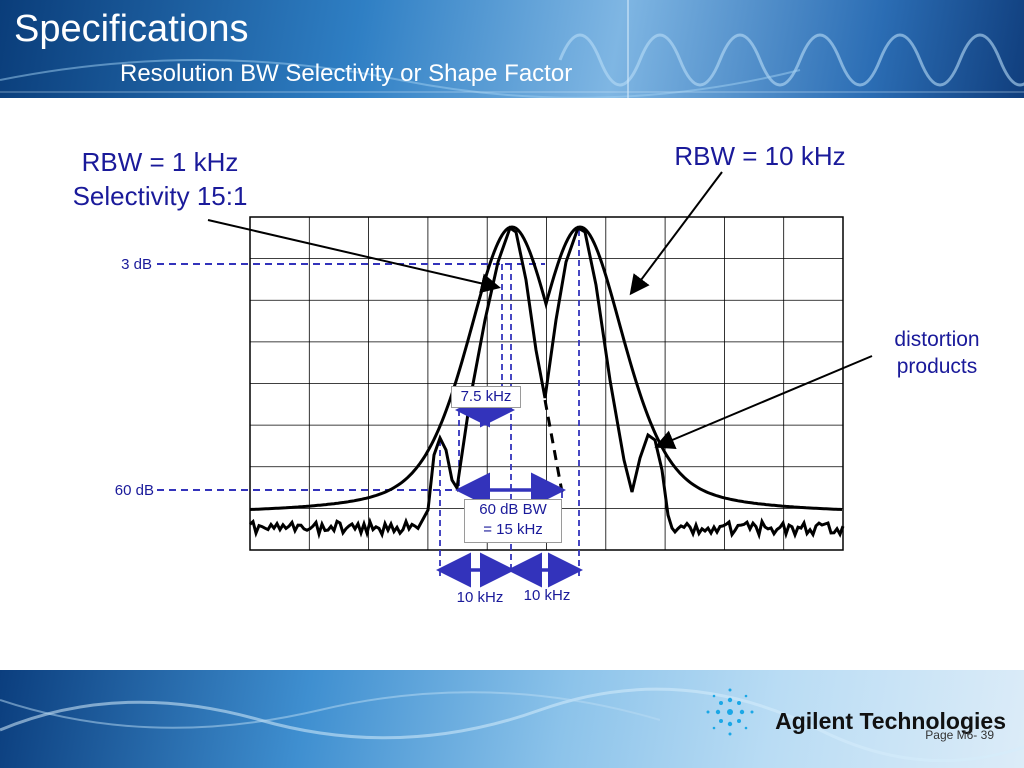  What do you see at coordinates (763, 402) in the screenshot?
I see `distortion-pointer` at bounding box center [763, 402].